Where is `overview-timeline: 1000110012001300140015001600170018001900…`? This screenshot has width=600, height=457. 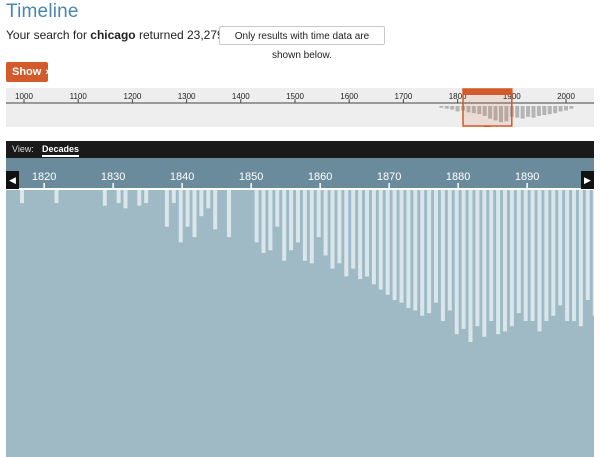 overview-timeline: 1000110012001300140015001600170018001900… is located at coordinates (300, 107).